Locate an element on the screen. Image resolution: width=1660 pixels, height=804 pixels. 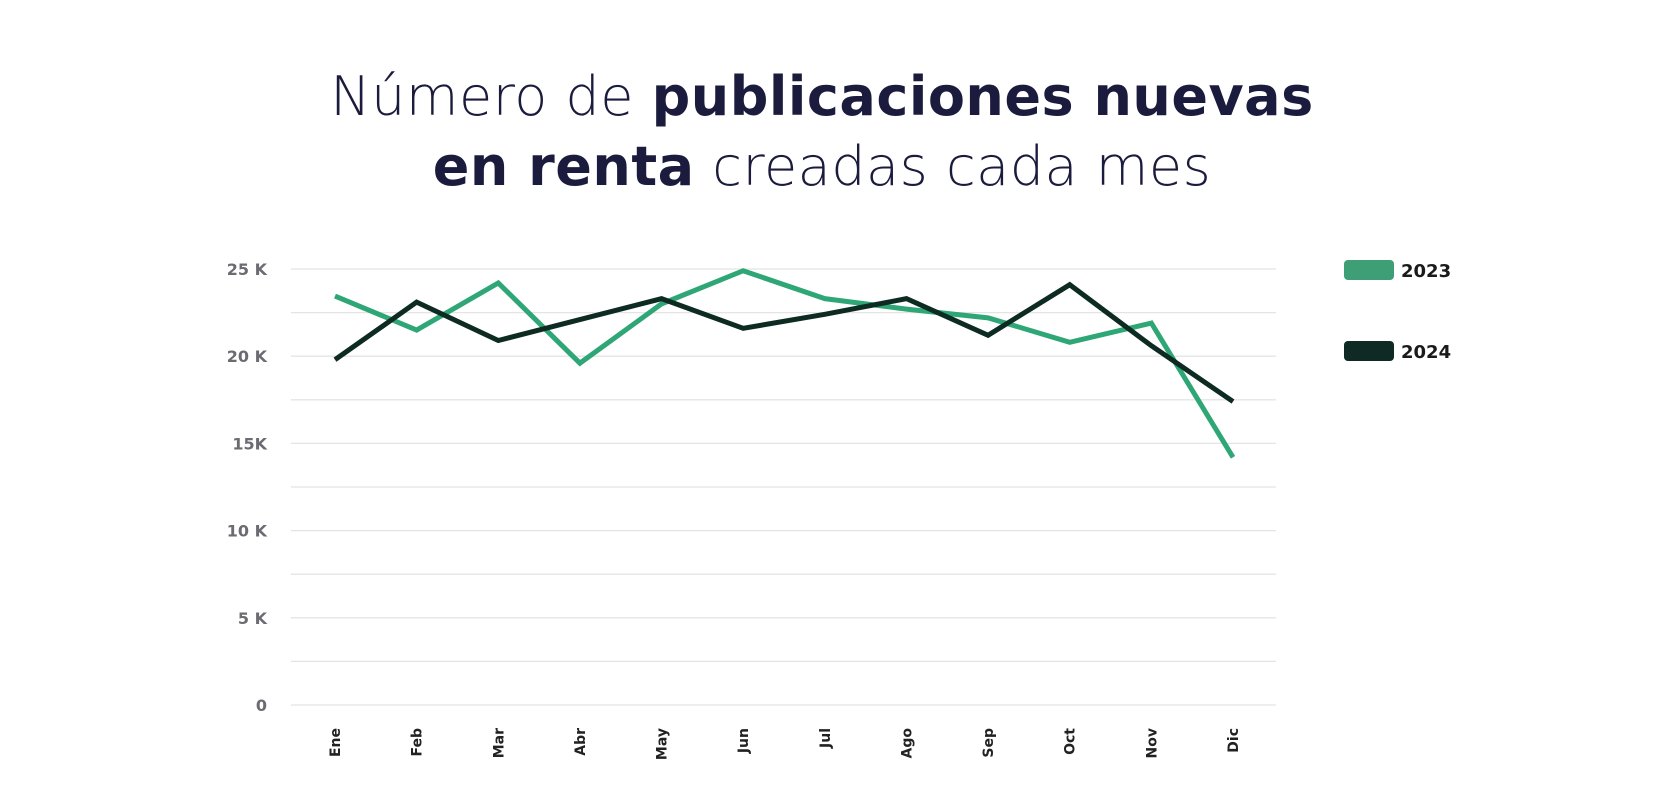
title-bold-1: publicaciones nuevas is located at coordinates (982, 96).